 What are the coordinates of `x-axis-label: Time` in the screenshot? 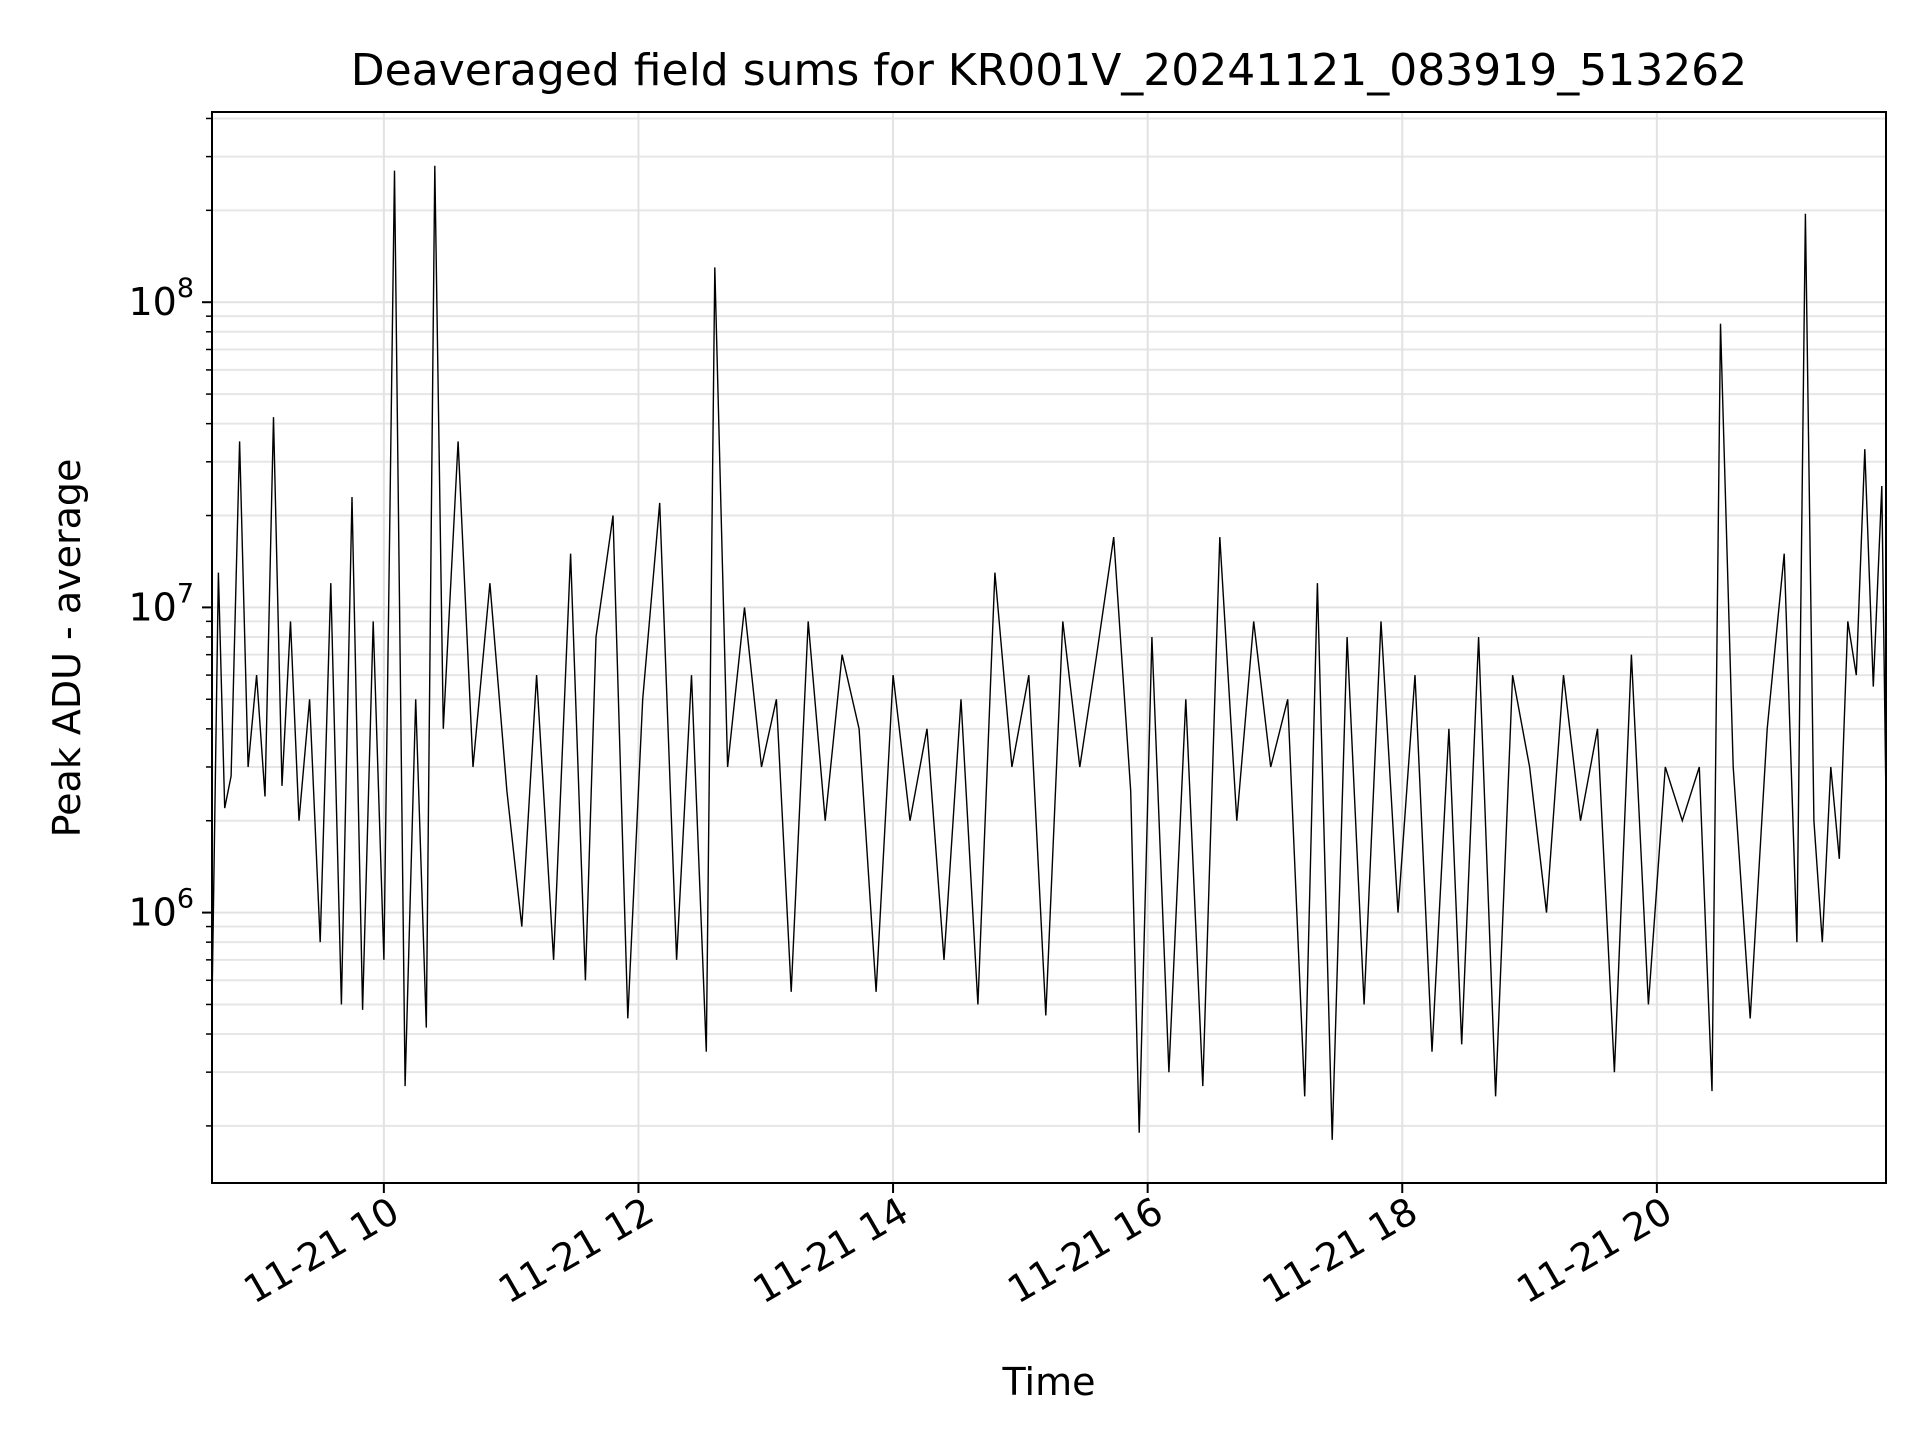 It's located at (1049, 1382).